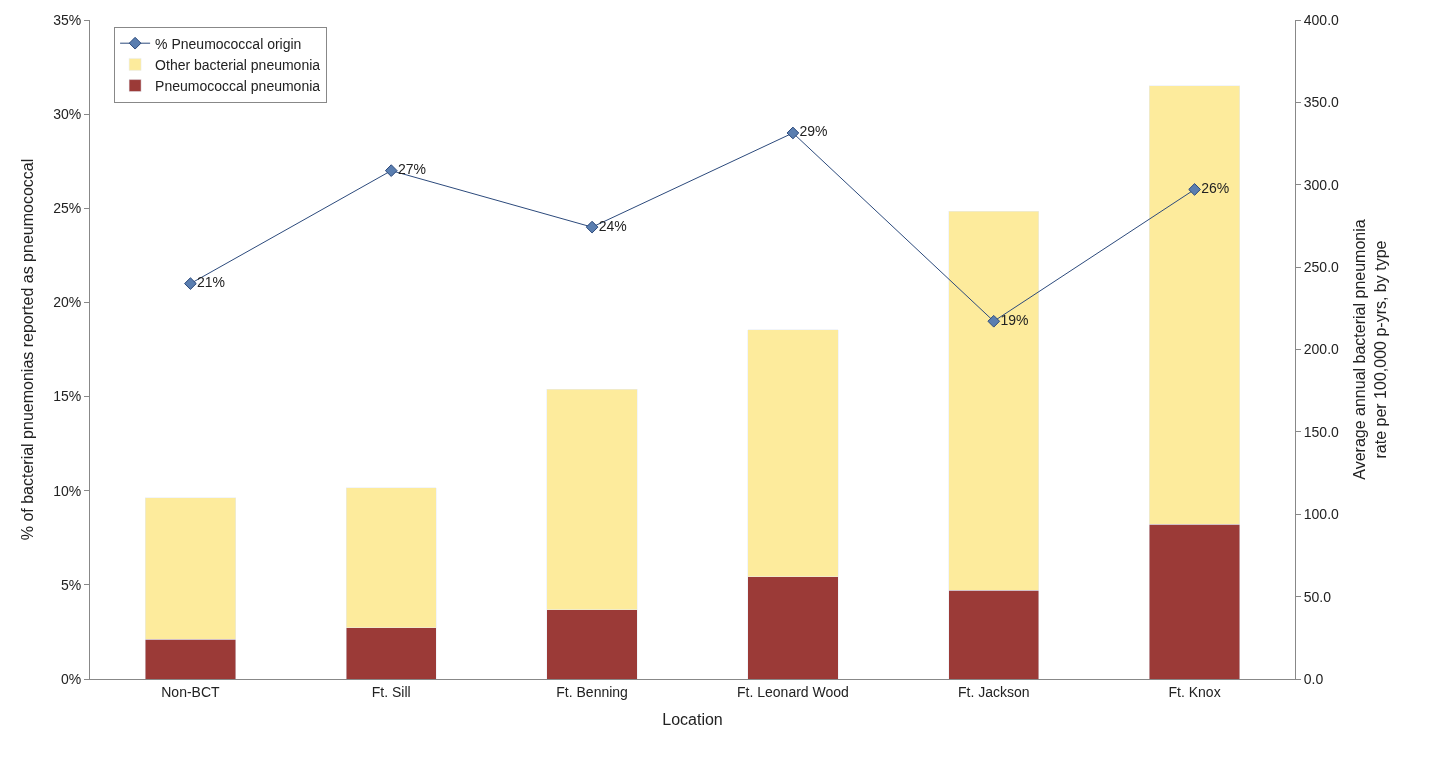 The image size is (1445, 759). Describe the element at coordinates (793, 691) in the screenshot. I see `x-tick-label: Ft. Leonard Wood` at that location.